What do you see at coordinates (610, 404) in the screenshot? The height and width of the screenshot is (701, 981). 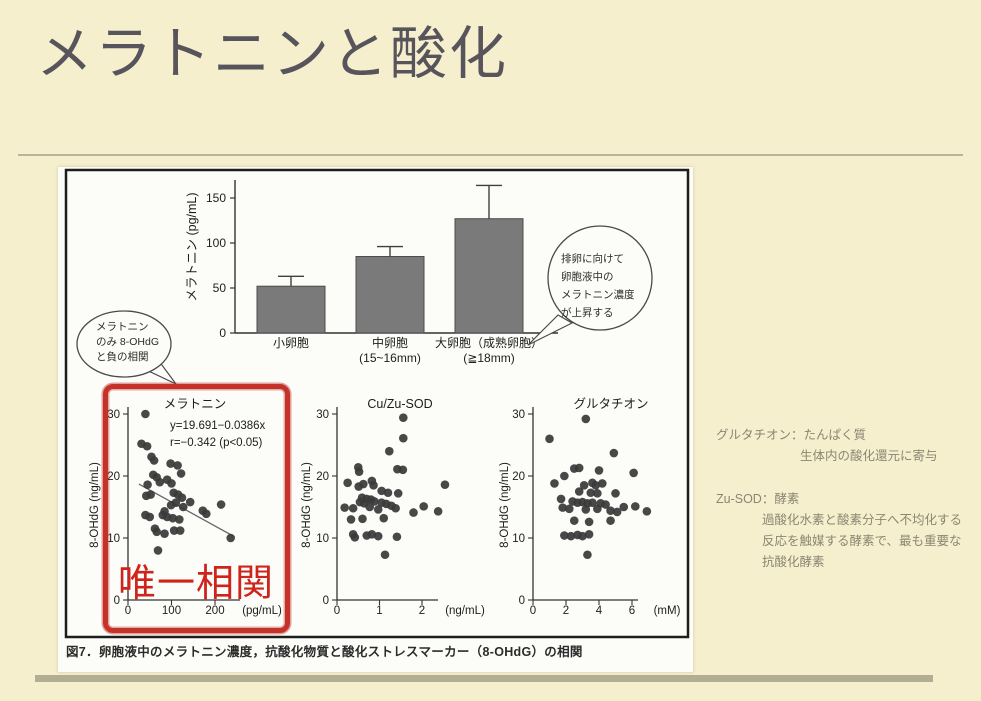 I see `scatter-title: グルタチオン` at bounding box center [610, 404].